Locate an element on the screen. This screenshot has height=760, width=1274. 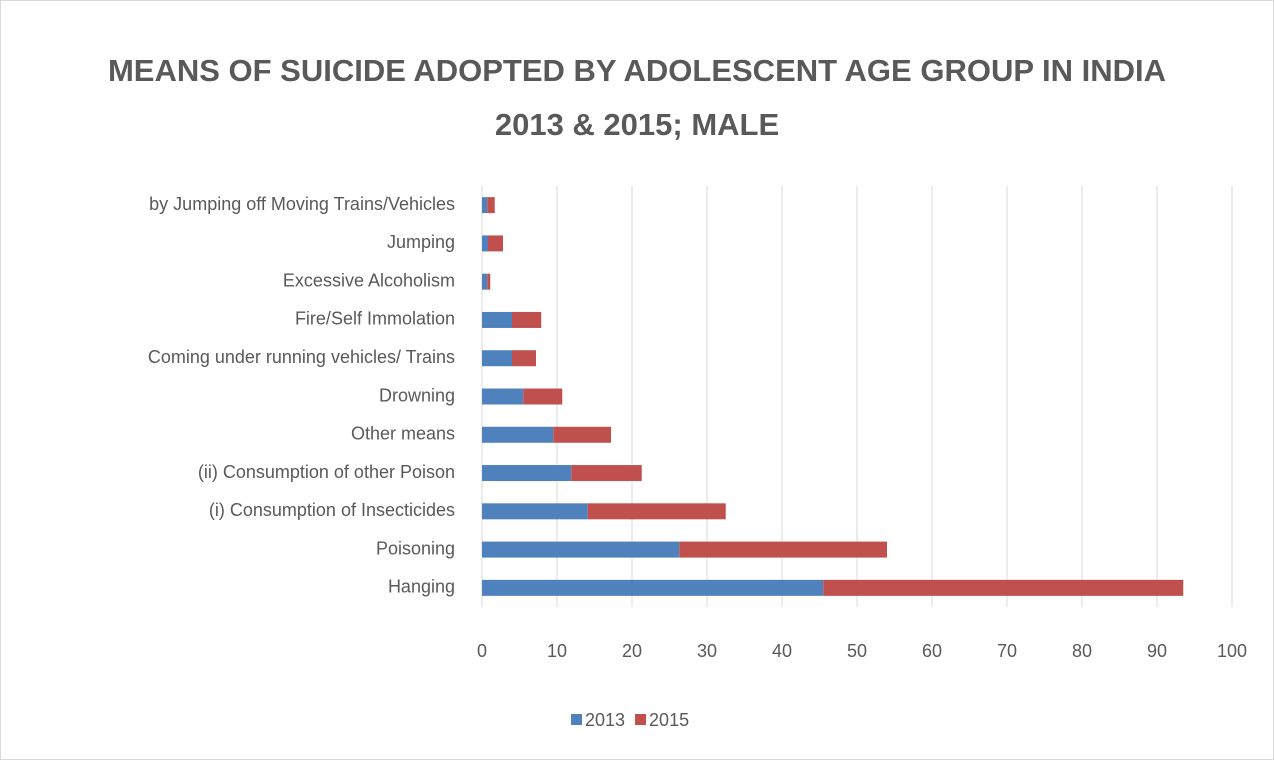
x-tick-label: 60 is located at coordinates (932, 651).